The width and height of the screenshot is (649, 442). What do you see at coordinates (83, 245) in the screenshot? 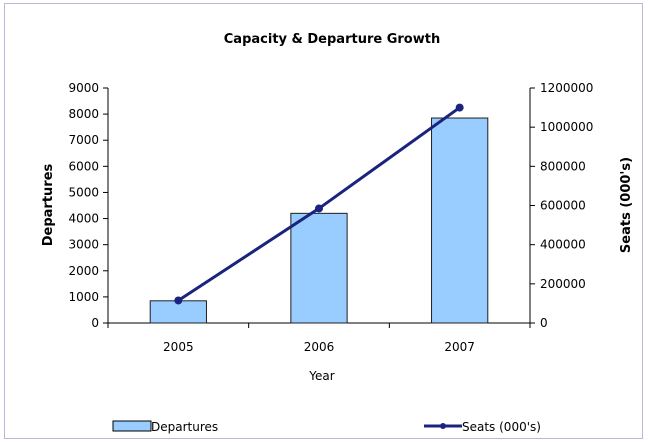
I see `left-tick-label: 3000` at bounding box center [83, 245].